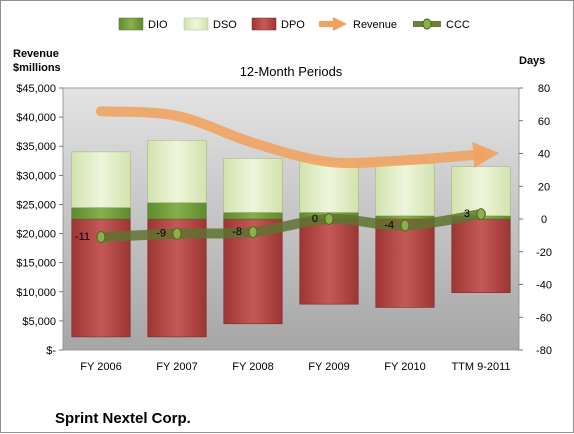 This screenshot has width=574, height=434. Describe the element at coordinates (458, 25) in the screenshot. I see `legend-ccc-label: CCC` at that location.